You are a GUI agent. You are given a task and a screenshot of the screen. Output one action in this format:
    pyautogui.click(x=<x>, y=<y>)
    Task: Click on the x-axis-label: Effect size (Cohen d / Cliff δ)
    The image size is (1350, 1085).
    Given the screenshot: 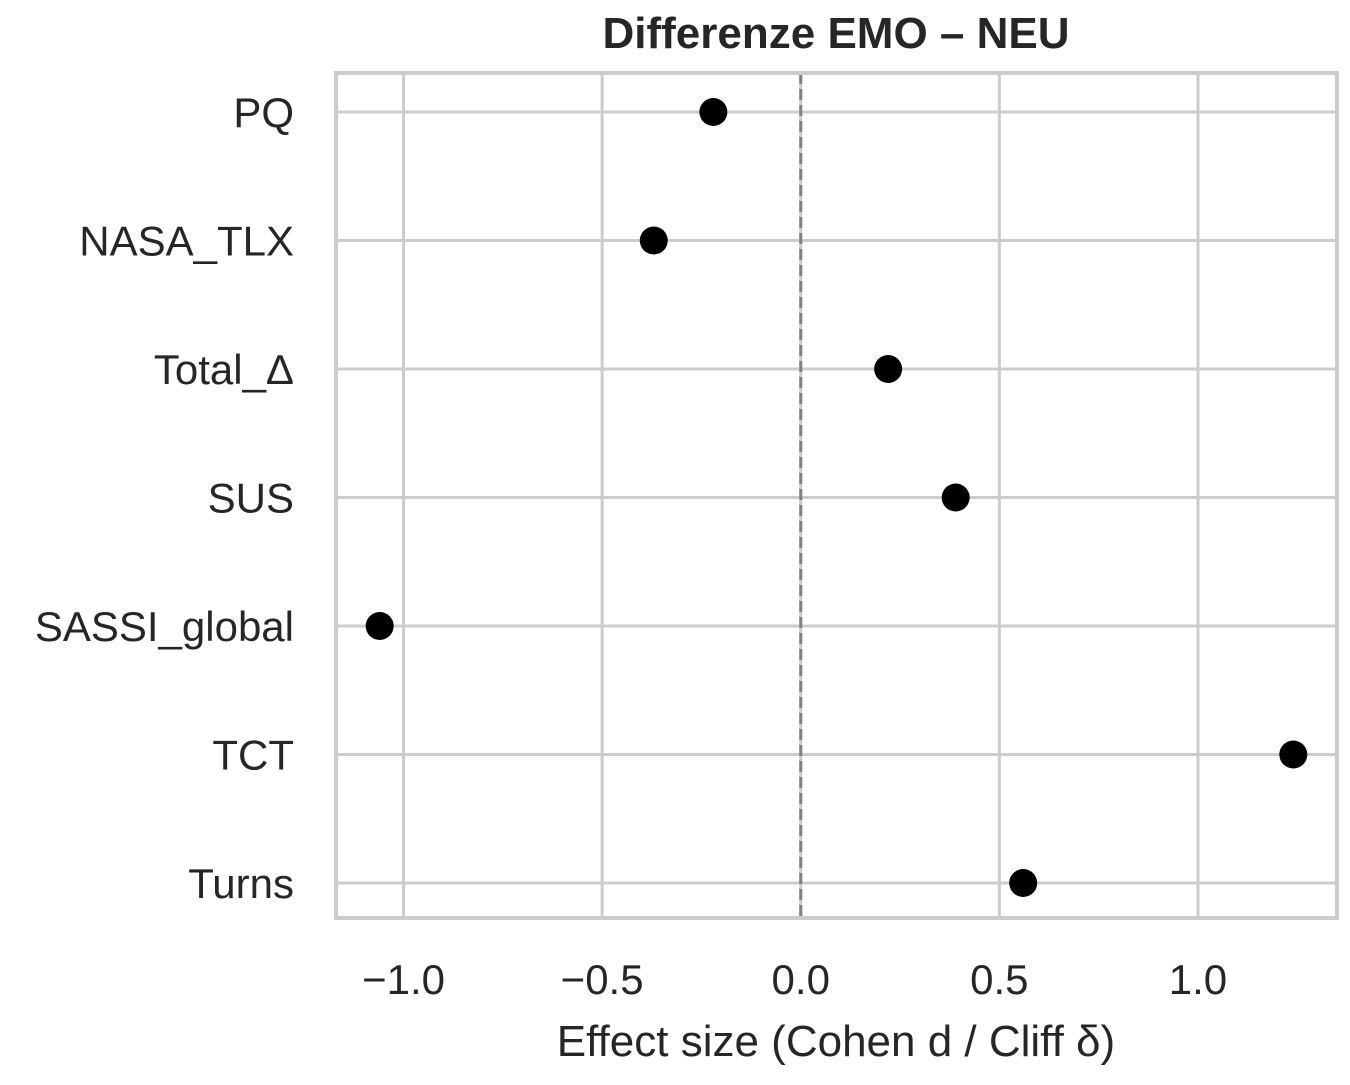 What is the action you would take?
    pyautogui.click(x=836, y=1041)
    